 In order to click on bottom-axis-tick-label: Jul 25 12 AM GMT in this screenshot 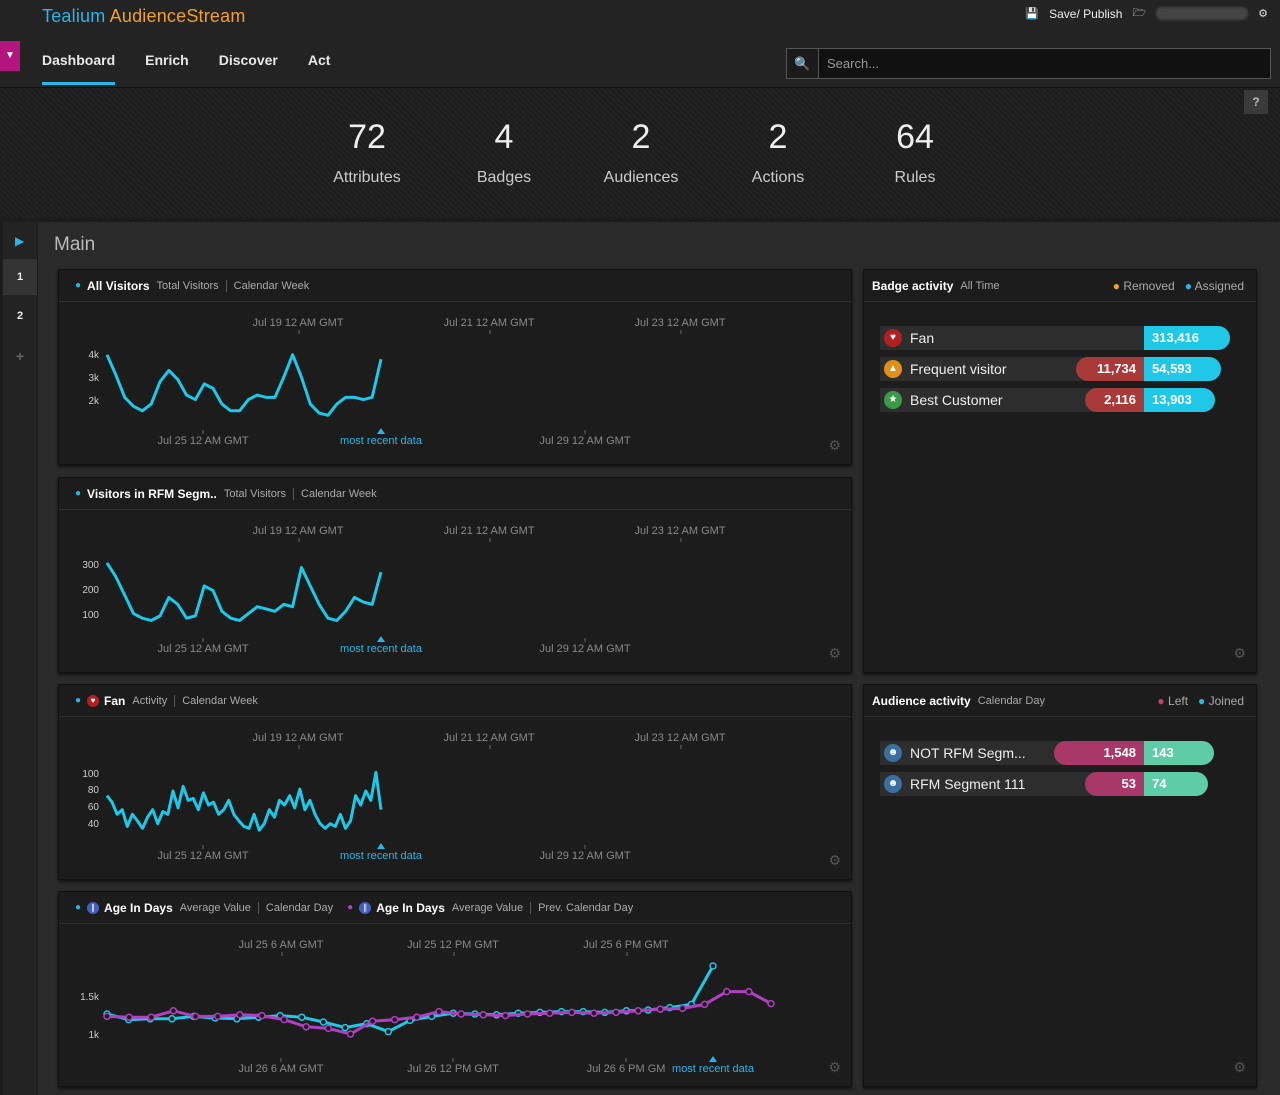, I will do `click(202, 441)`.